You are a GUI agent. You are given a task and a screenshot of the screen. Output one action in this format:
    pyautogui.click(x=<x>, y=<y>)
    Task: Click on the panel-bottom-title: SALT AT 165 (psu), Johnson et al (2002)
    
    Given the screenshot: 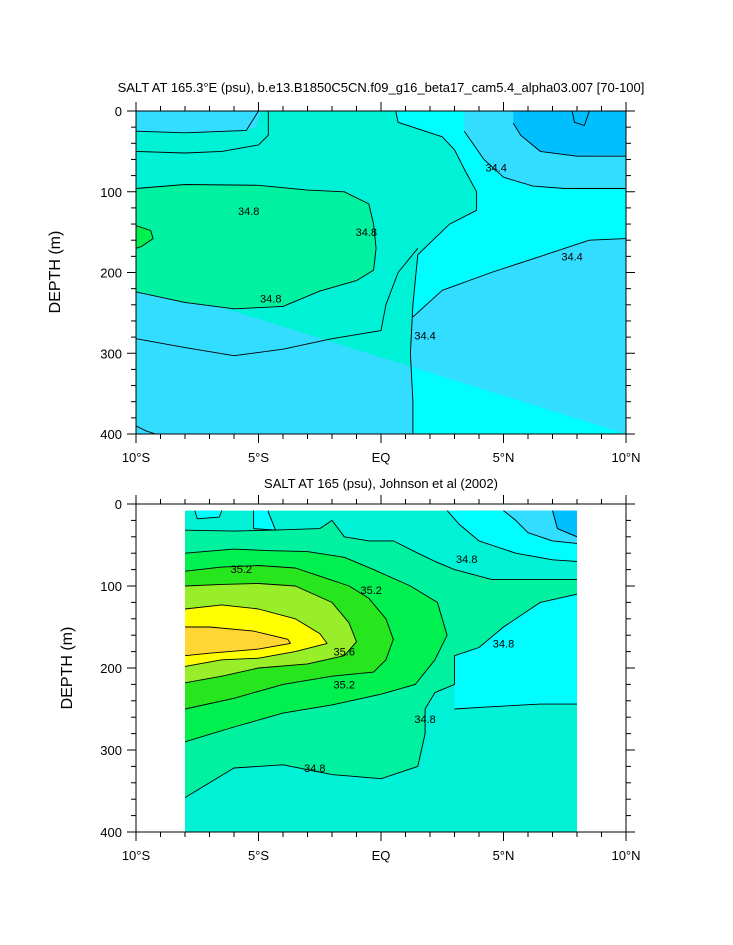 What is the action you would take?
    pyautogui.click(x=381, y=483)
    